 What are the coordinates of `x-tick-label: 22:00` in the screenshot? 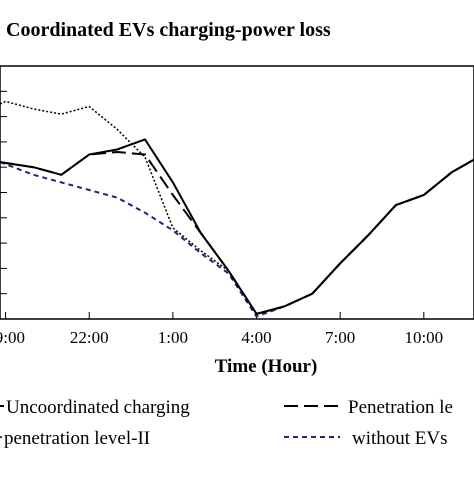 It's located at (89, 337).